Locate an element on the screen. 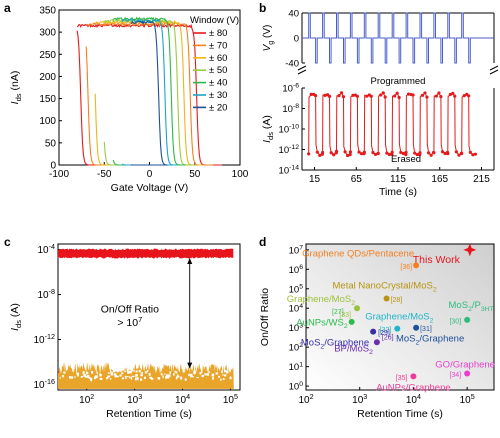 Image resolution: width=500 pixels, height=438 pixels. y-tick-label: 300 is located at coordinates (47, 33).